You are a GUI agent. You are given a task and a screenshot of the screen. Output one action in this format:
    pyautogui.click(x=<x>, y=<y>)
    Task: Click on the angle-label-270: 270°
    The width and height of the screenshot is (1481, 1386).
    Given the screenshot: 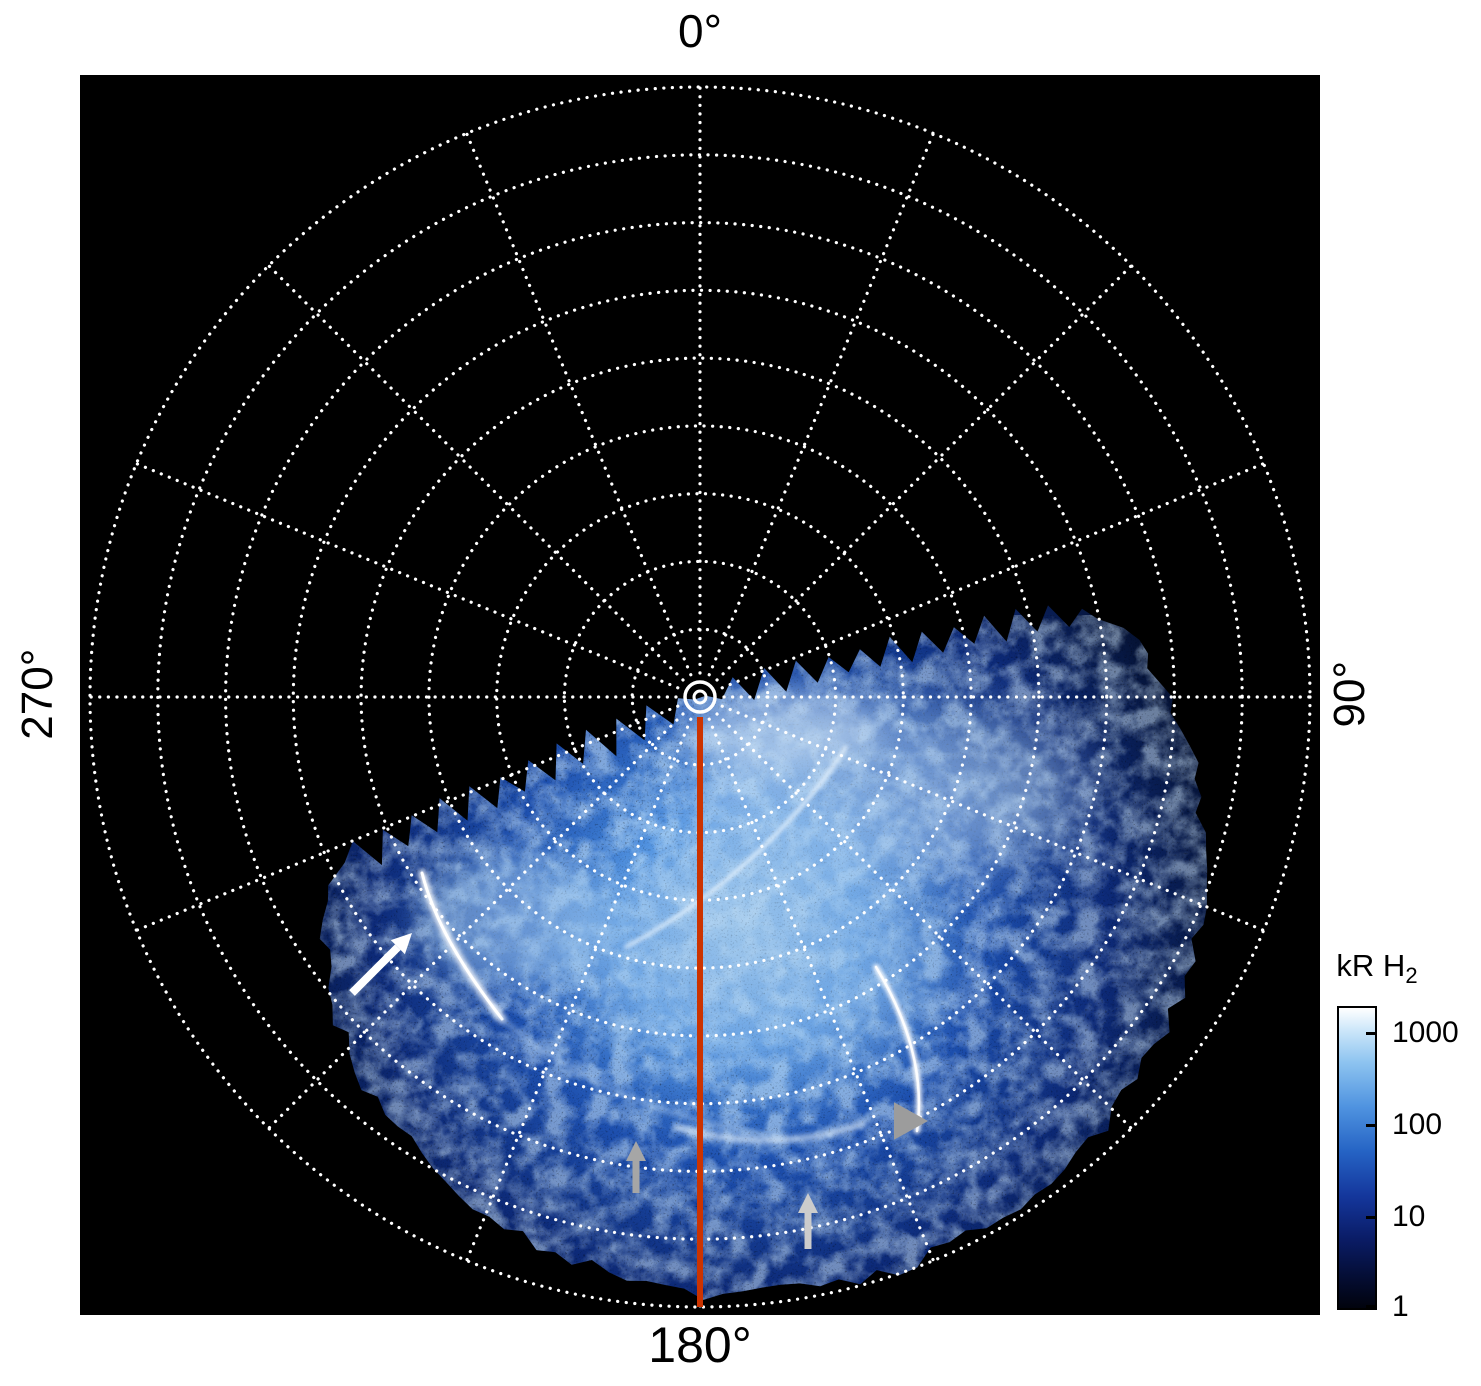 What is the action you would take?
    pyautogui.click(x=37, y=694)
    